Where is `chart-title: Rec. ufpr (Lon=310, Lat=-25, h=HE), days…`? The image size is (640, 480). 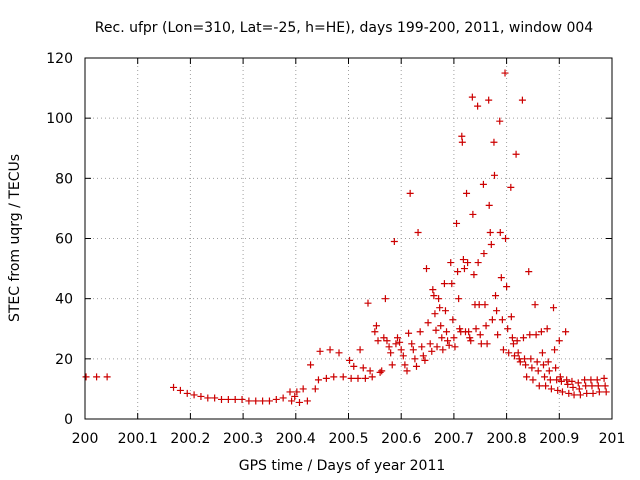 chart-title: Rec. ufpr (Lon=310, Lat=-25, h=HE), days… is located at coordinates (344, 28).